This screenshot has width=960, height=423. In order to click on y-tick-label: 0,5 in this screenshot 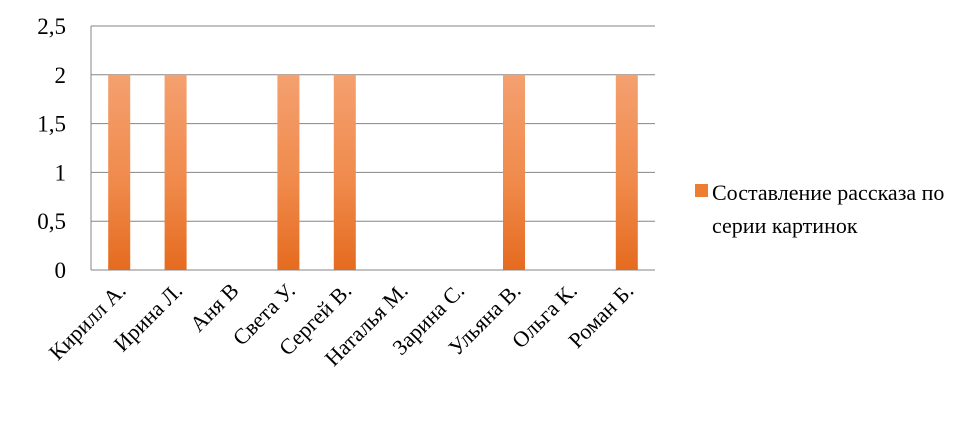, I will do `click(51, 221)`.